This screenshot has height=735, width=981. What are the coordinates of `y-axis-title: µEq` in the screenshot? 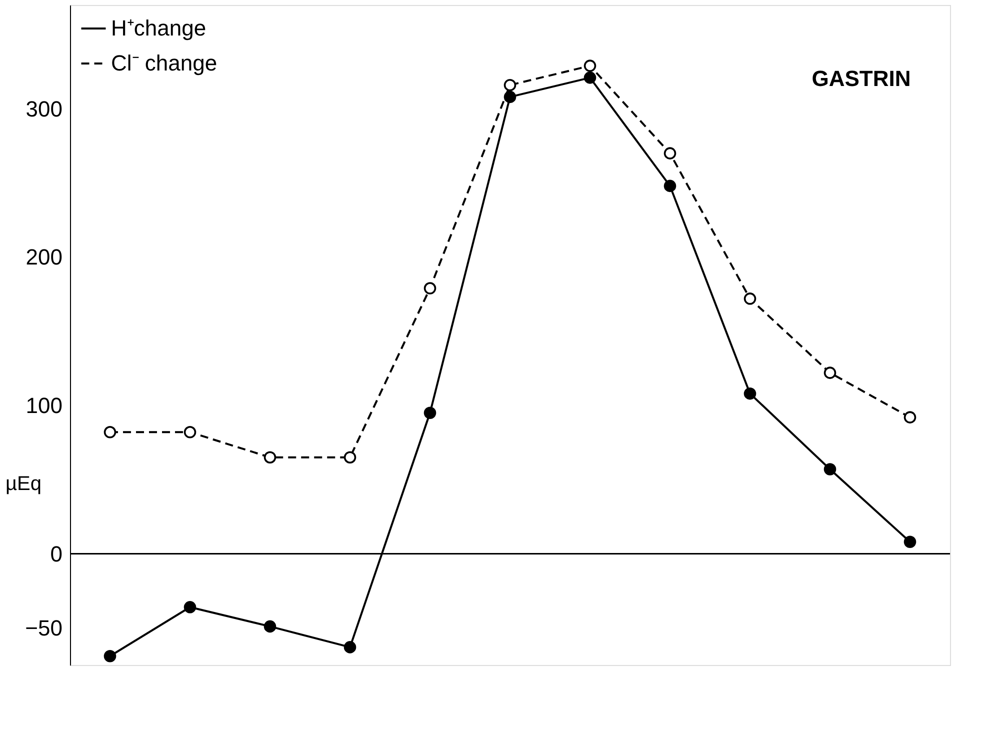 It's located at (24, 483).